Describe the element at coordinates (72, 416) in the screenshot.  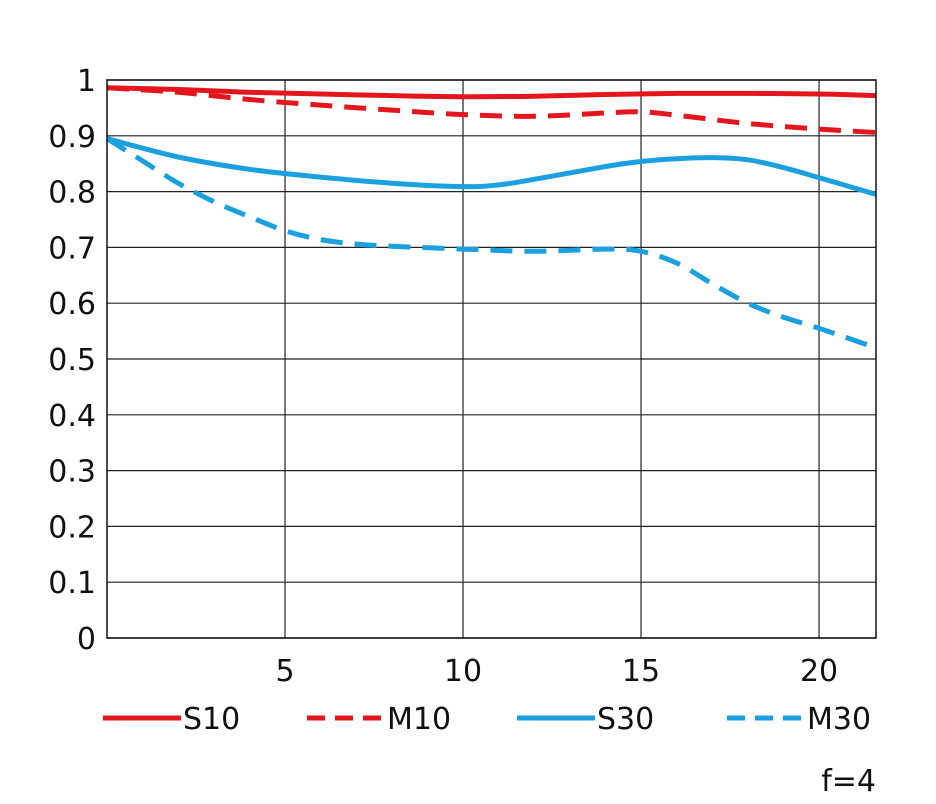
I see `y-tick-label: 0.4` at that location.